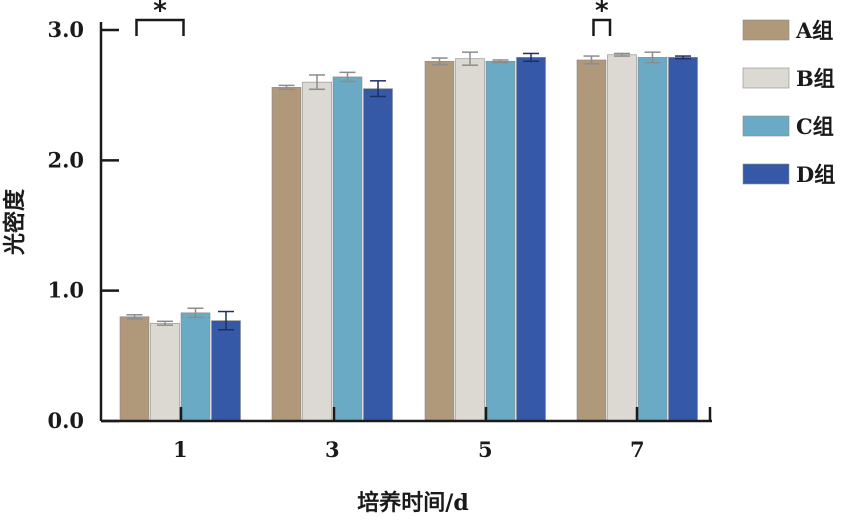  I want to click on x-tick-label: 5, so click(485, 449).